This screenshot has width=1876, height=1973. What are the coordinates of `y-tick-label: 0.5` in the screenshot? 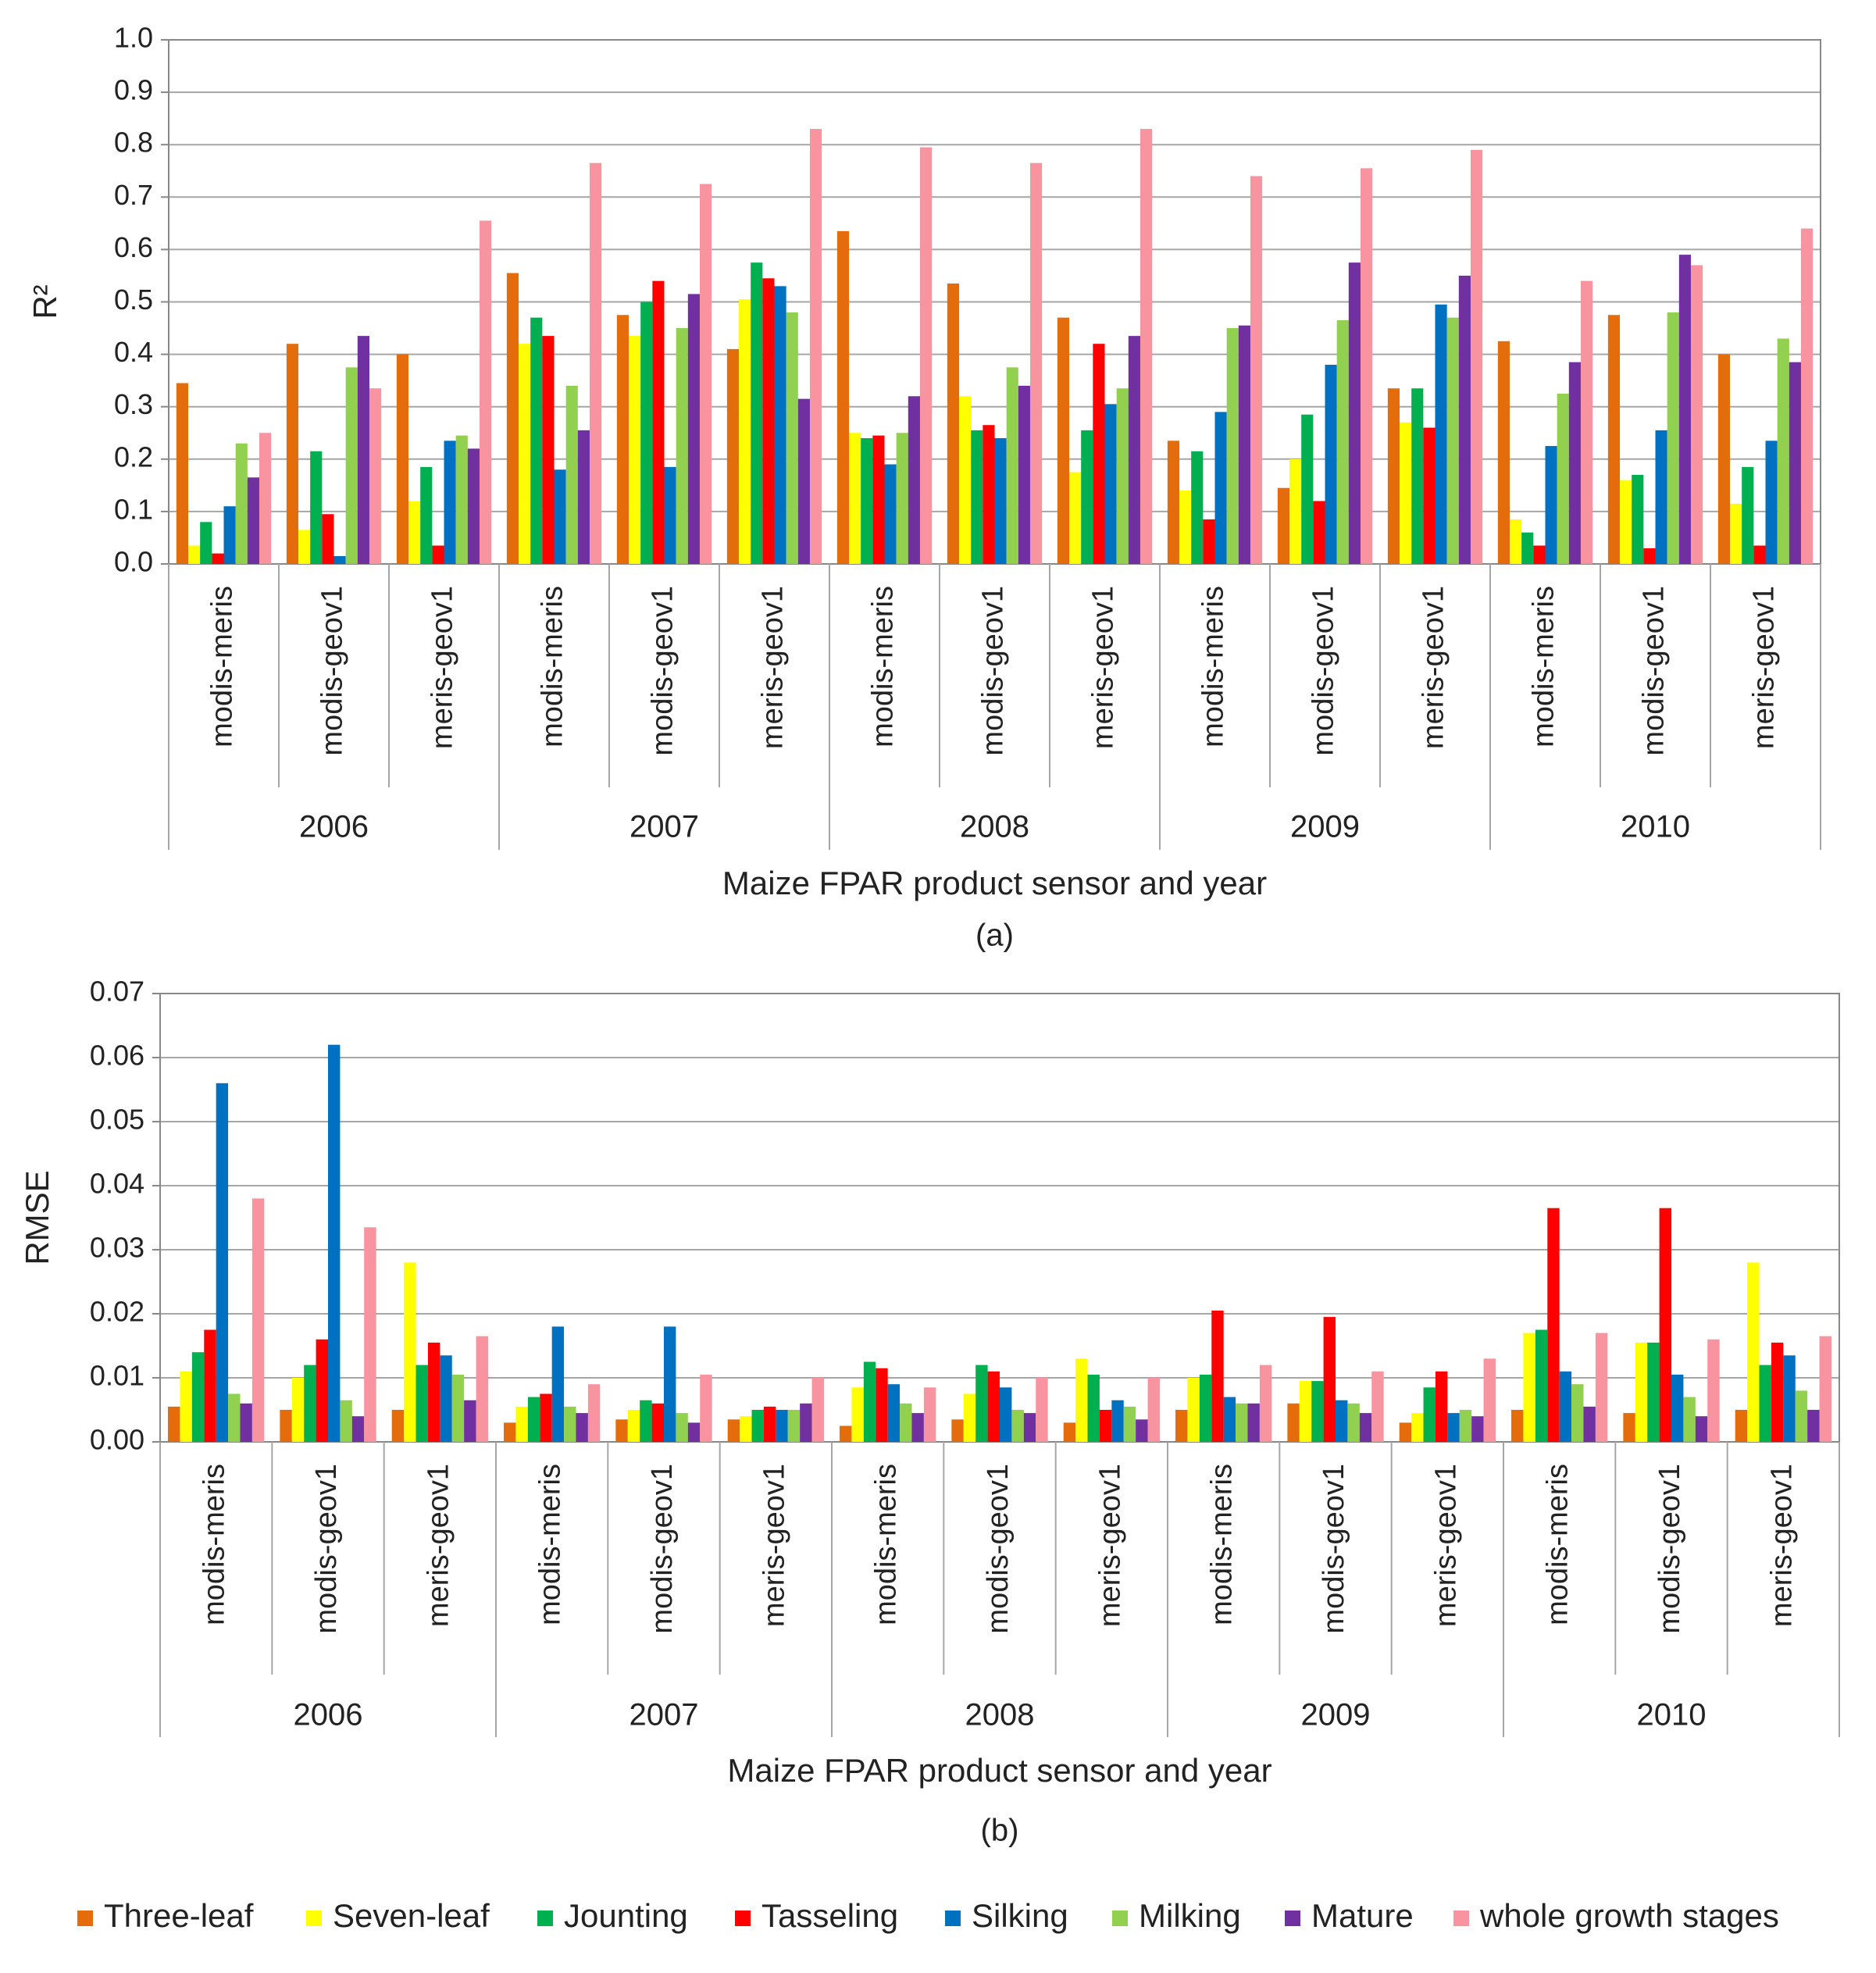 It's located at (133, 300).